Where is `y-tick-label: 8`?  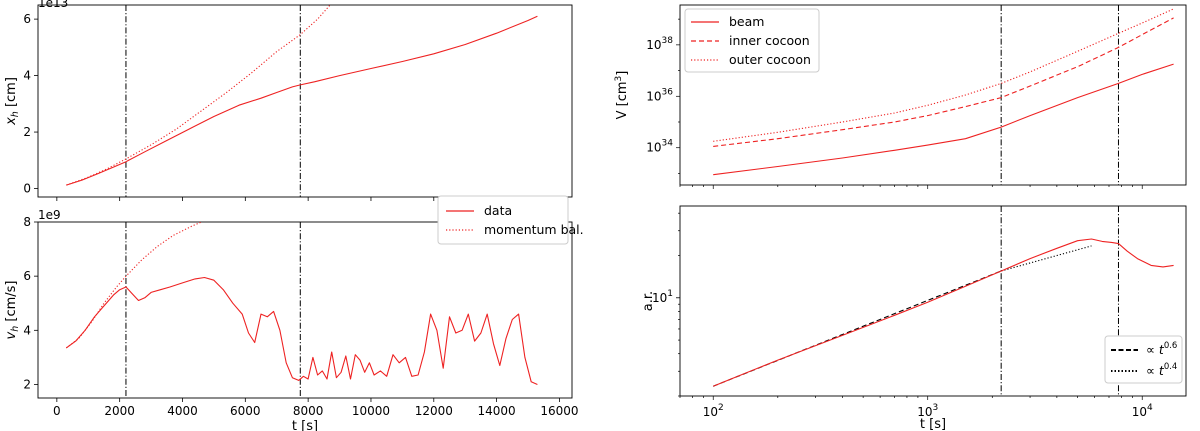
y-tick-label: 8 is located at coordinates (27, 222).